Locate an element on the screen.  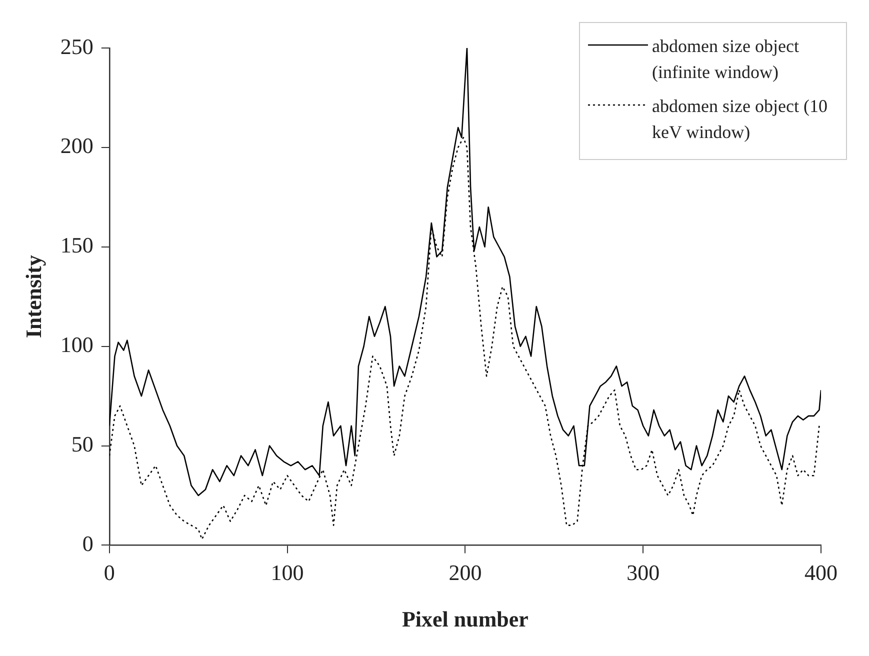
x-tick-label: 100 is located at coordinates (287, 573).